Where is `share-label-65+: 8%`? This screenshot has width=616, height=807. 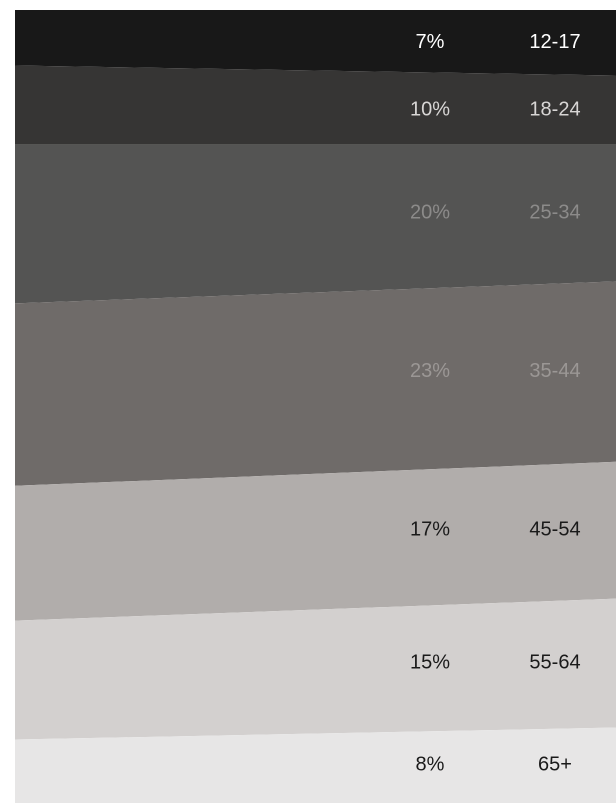 share-label-65+: 8% is located at coordinates (430, 765).